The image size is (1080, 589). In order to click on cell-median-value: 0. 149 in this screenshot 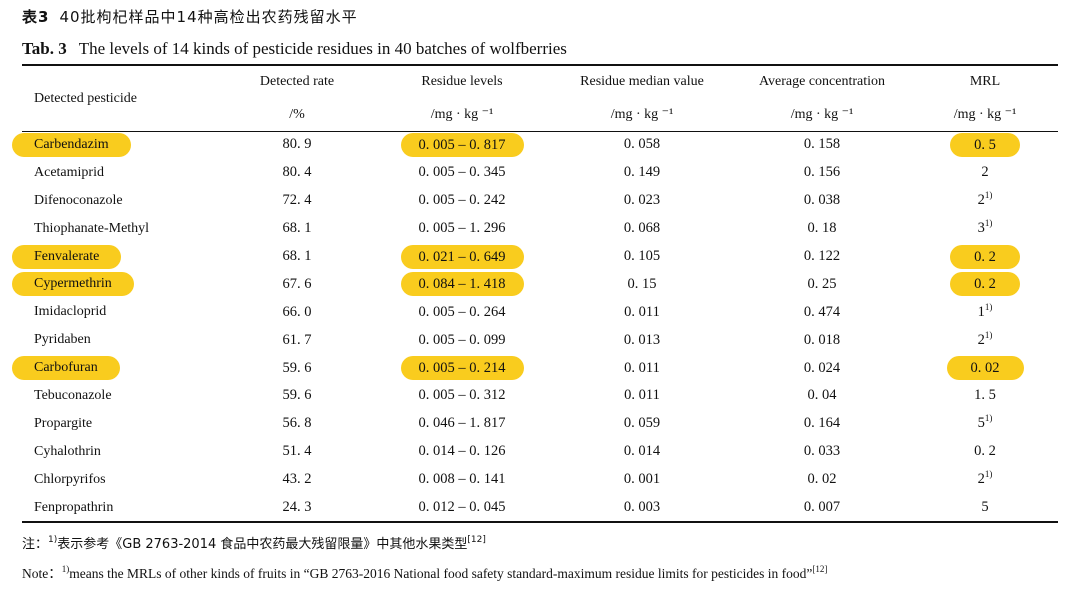, I will do `click(642, 172)`.